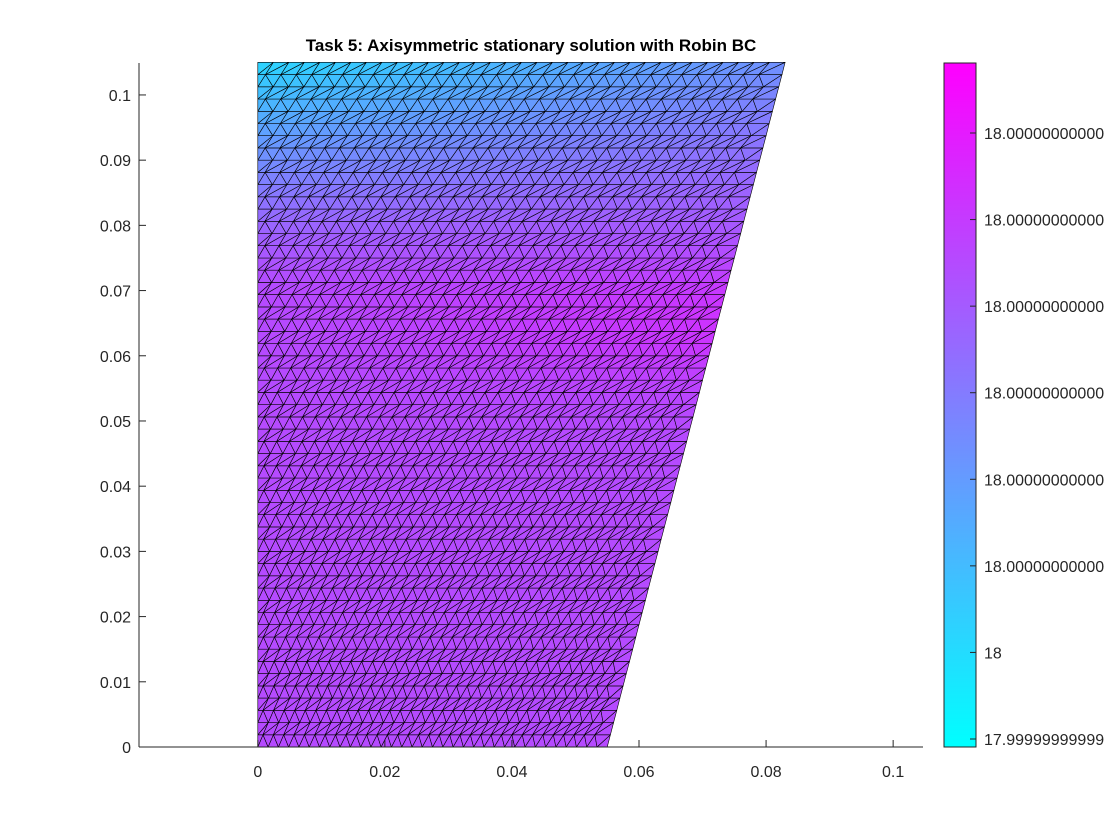 Image resolution: width=1120 pixels, height=840 pixels. What do you see at coordinates (384, 772) in the screenshot?
I see `x-tick-label: 0.02` at bounding box center [384, 772].